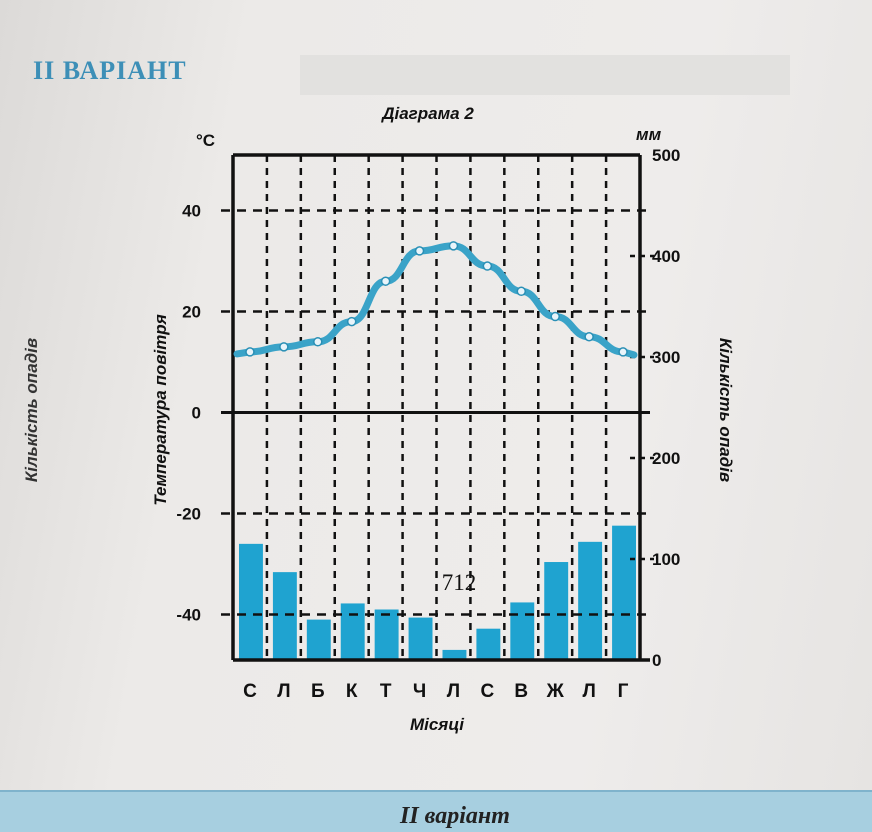 The height and width of the screenshot is (832, 872). Describe the element at coordinates (196, 413) in the screenshot. I see `left-tick-label: 0` at that location.